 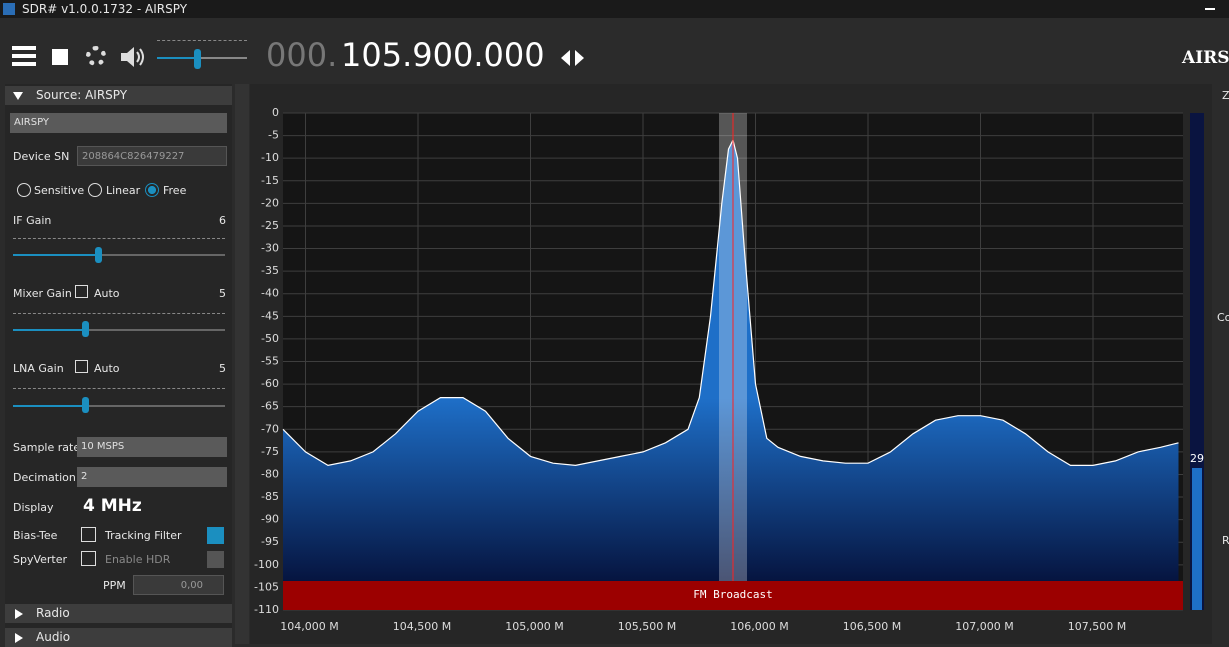 I want to click on y-tick-label: -15, so click(x=270, y=180).